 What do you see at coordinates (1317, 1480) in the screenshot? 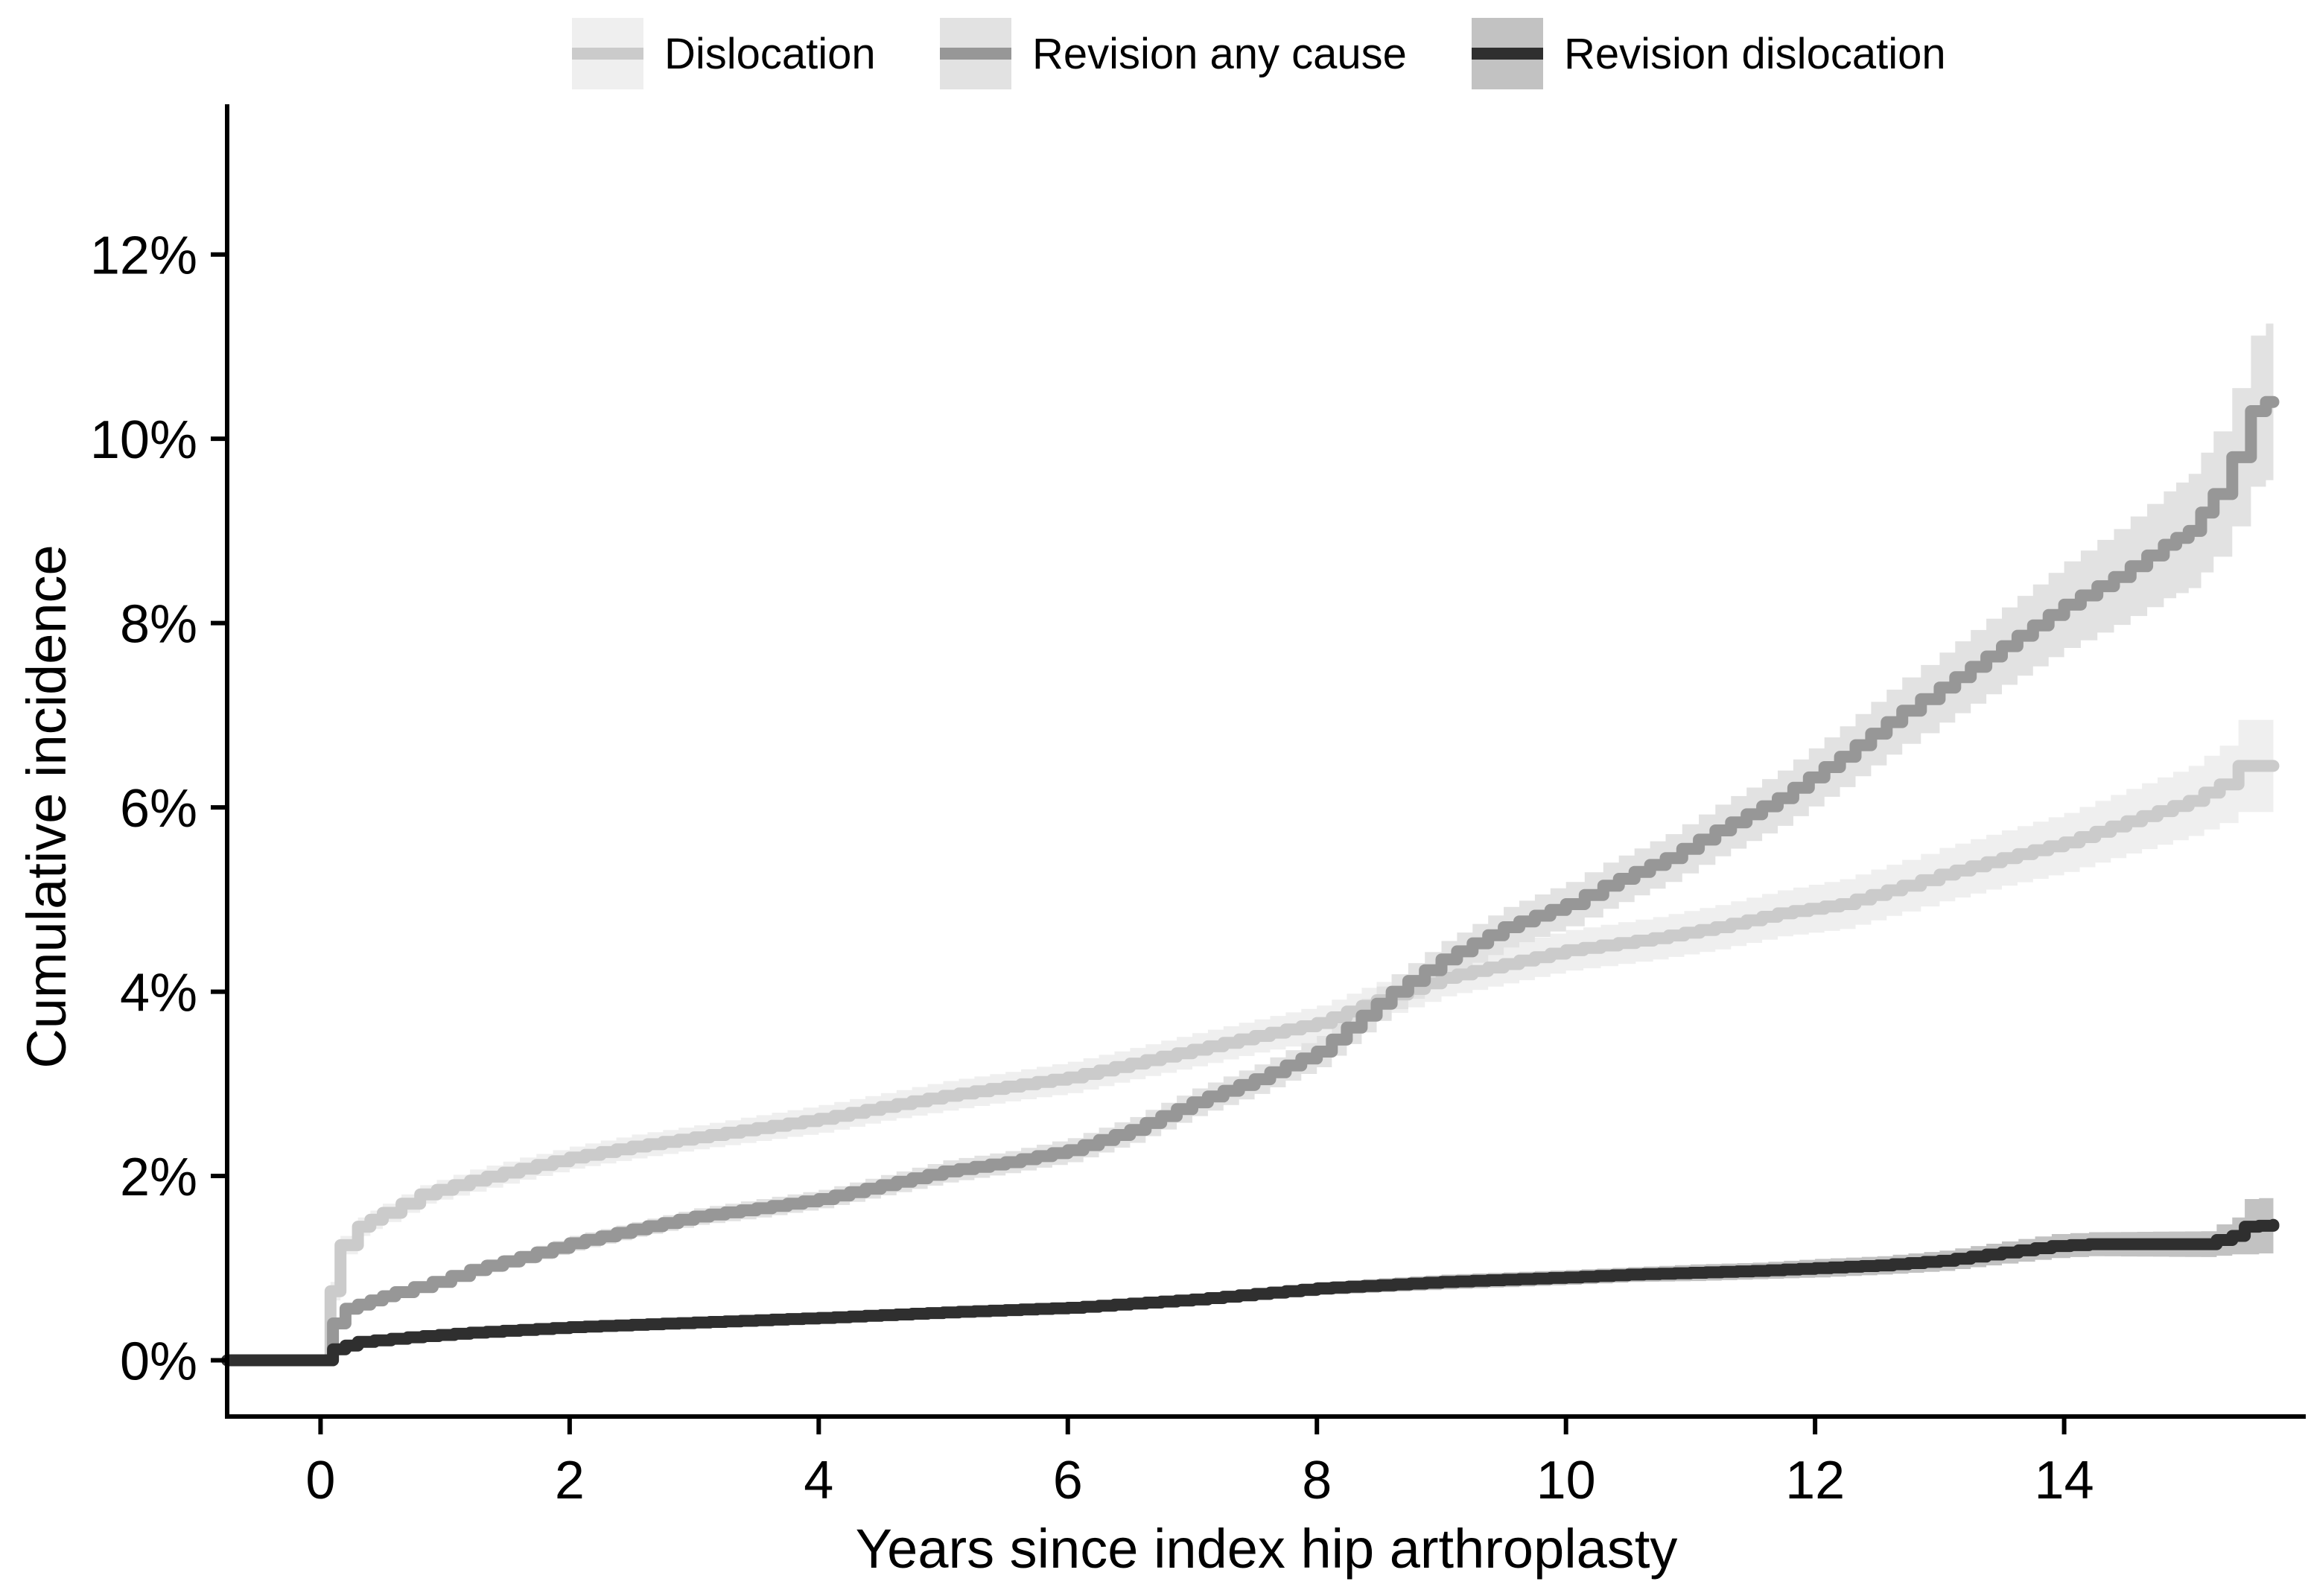
I see `x-tick-label: 8` at bounding box center [1317, 1480].